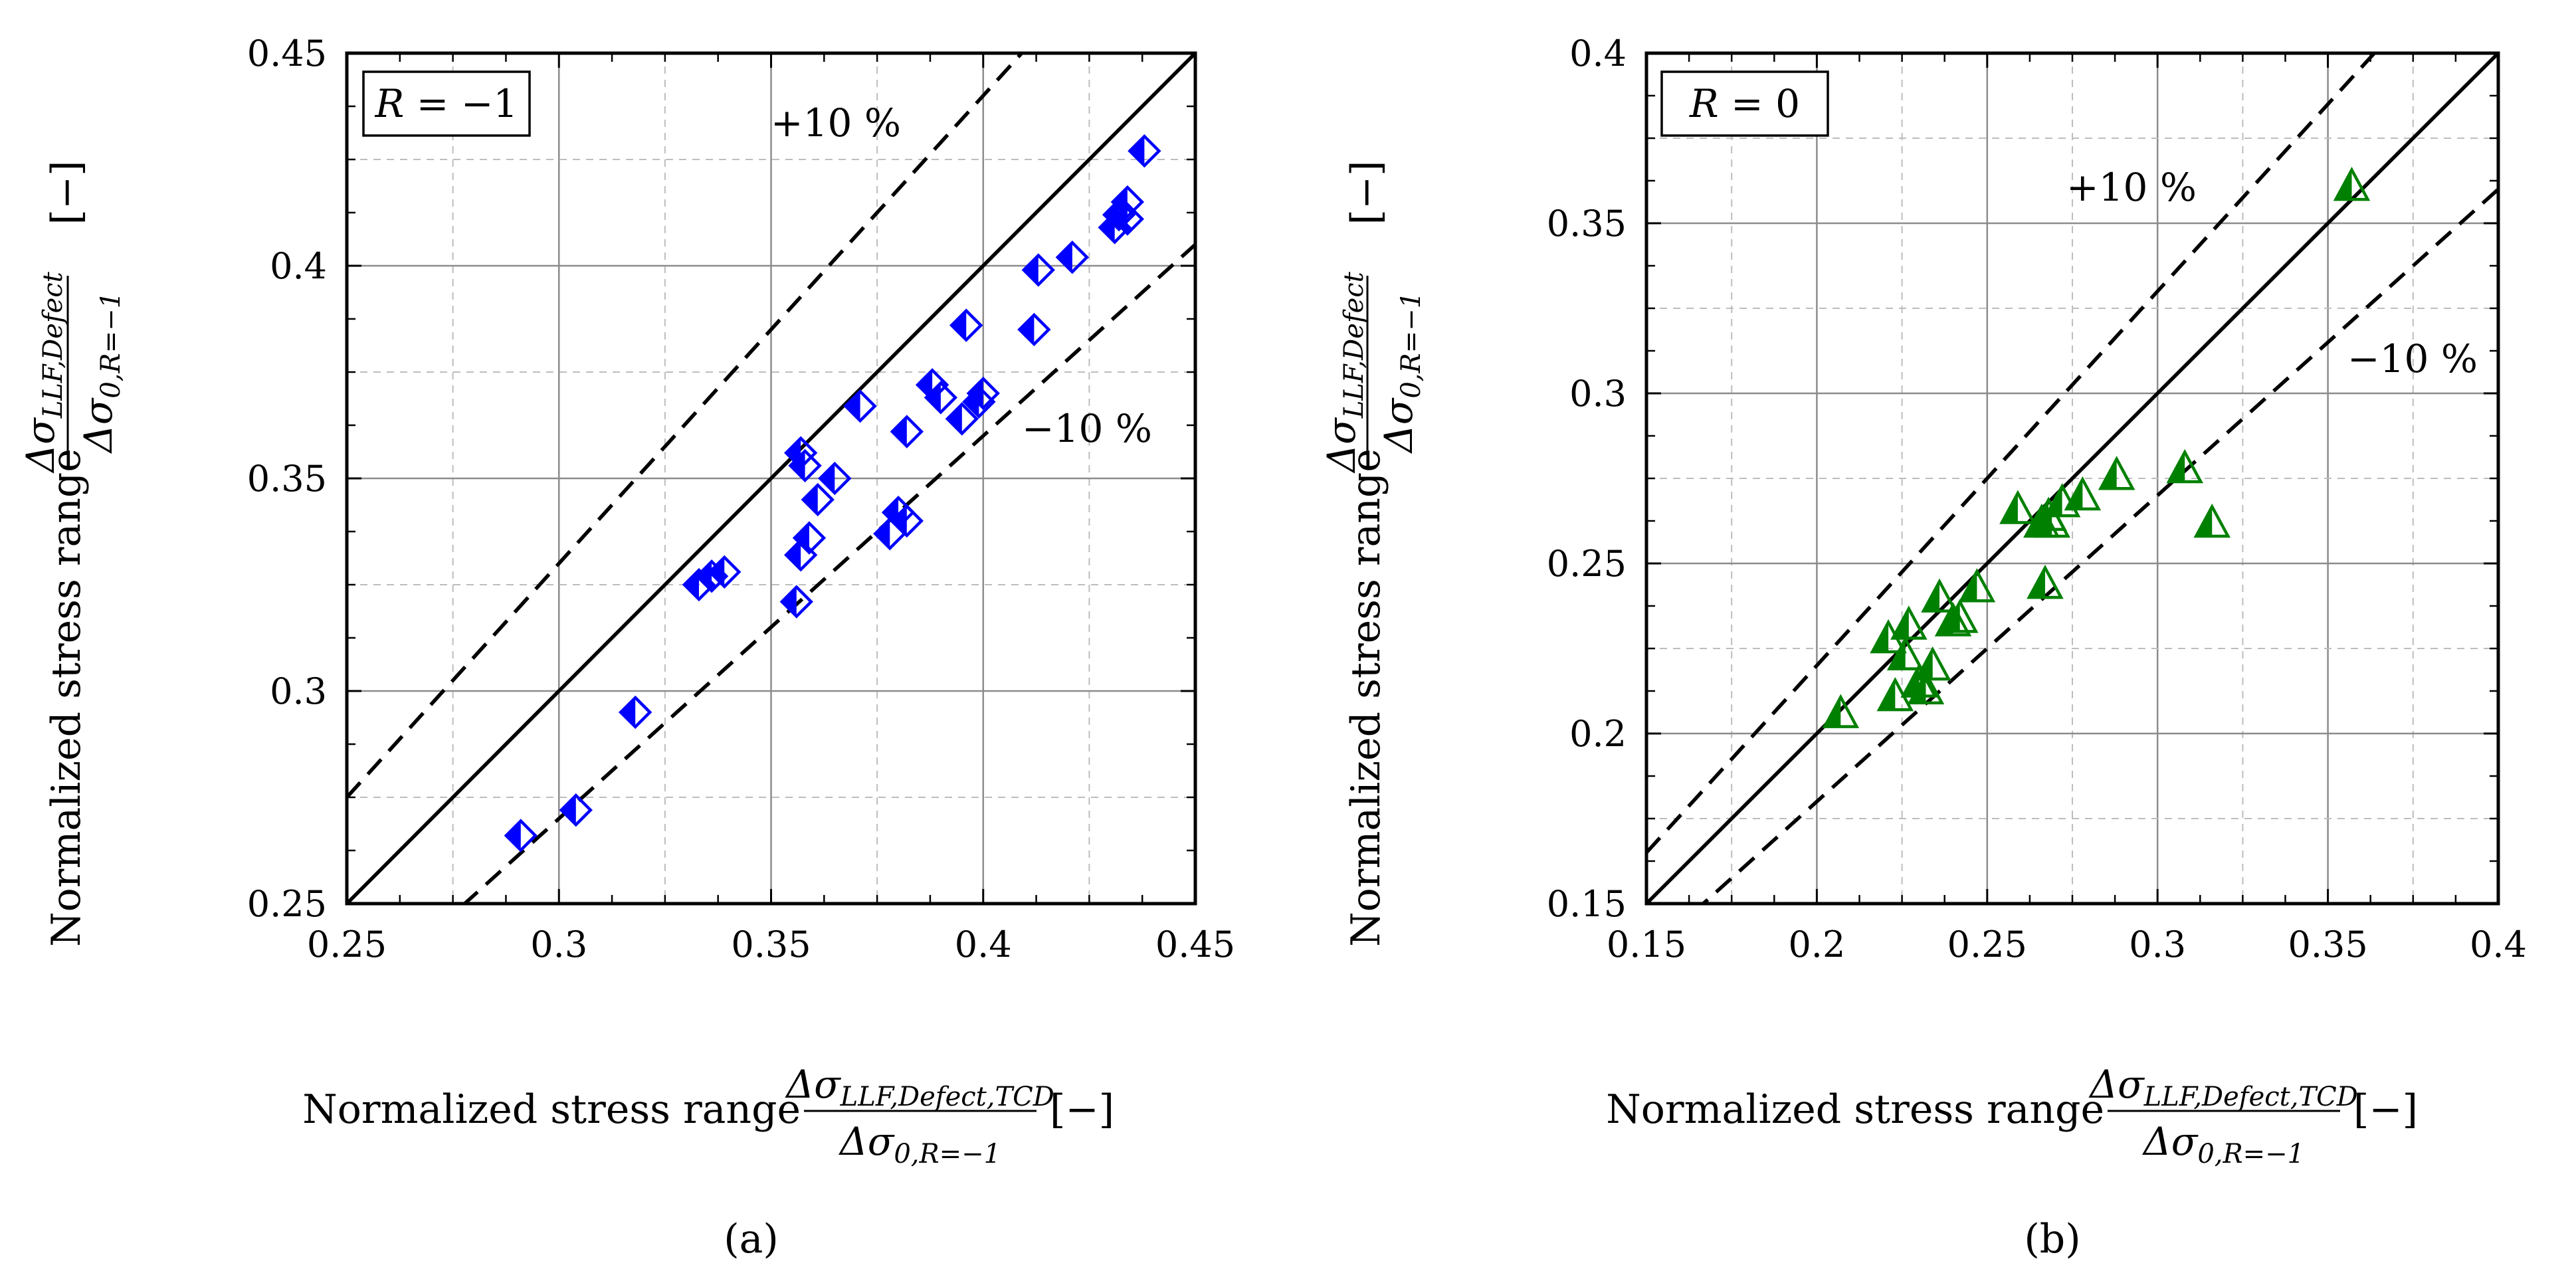 This screenshot has width=2576, height=1283. What do you see at coordinates (1646, 944) in the screenshot?
I see `x-tick-label: 0.15` at bounding box center [1646, 944].